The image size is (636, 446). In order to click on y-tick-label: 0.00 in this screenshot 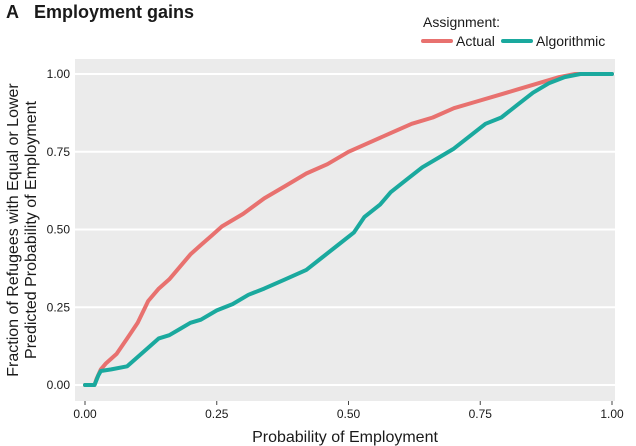, I will do `click(59, 385)`.